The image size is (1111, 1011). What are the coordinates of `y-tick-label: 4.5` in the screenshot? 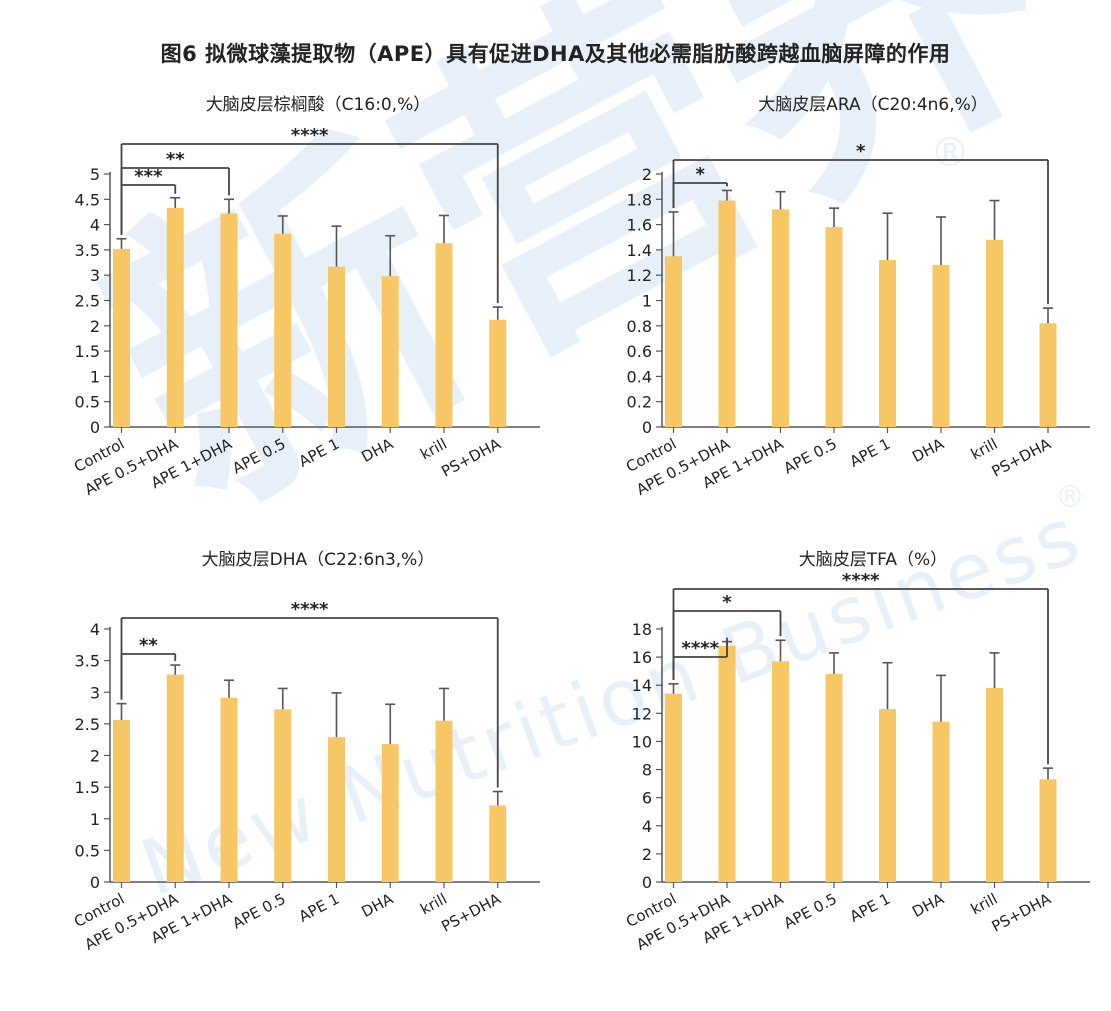 It's located at (87, 199).